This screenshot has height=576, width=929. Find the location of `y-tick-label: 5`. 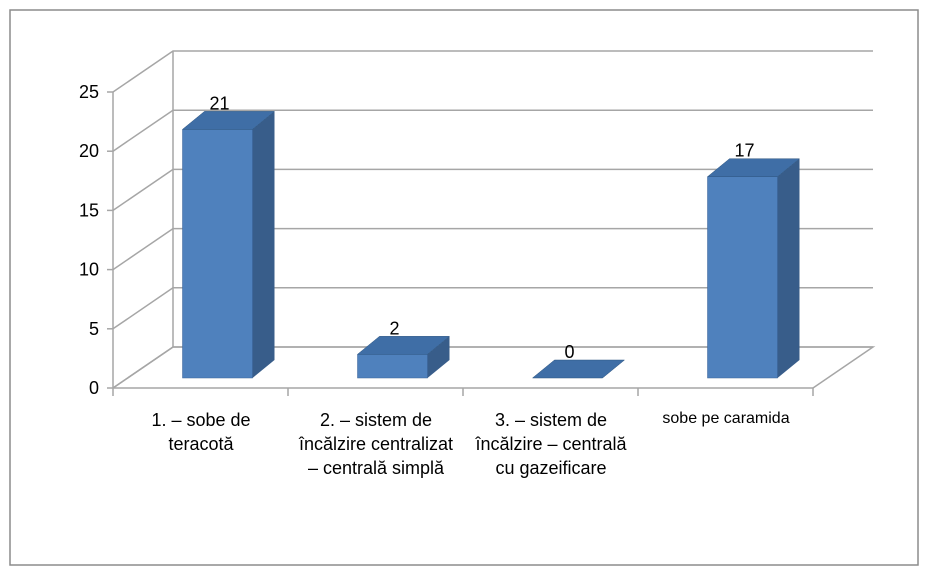

y-tick-label: 5 is located at coordinates (94, 329).